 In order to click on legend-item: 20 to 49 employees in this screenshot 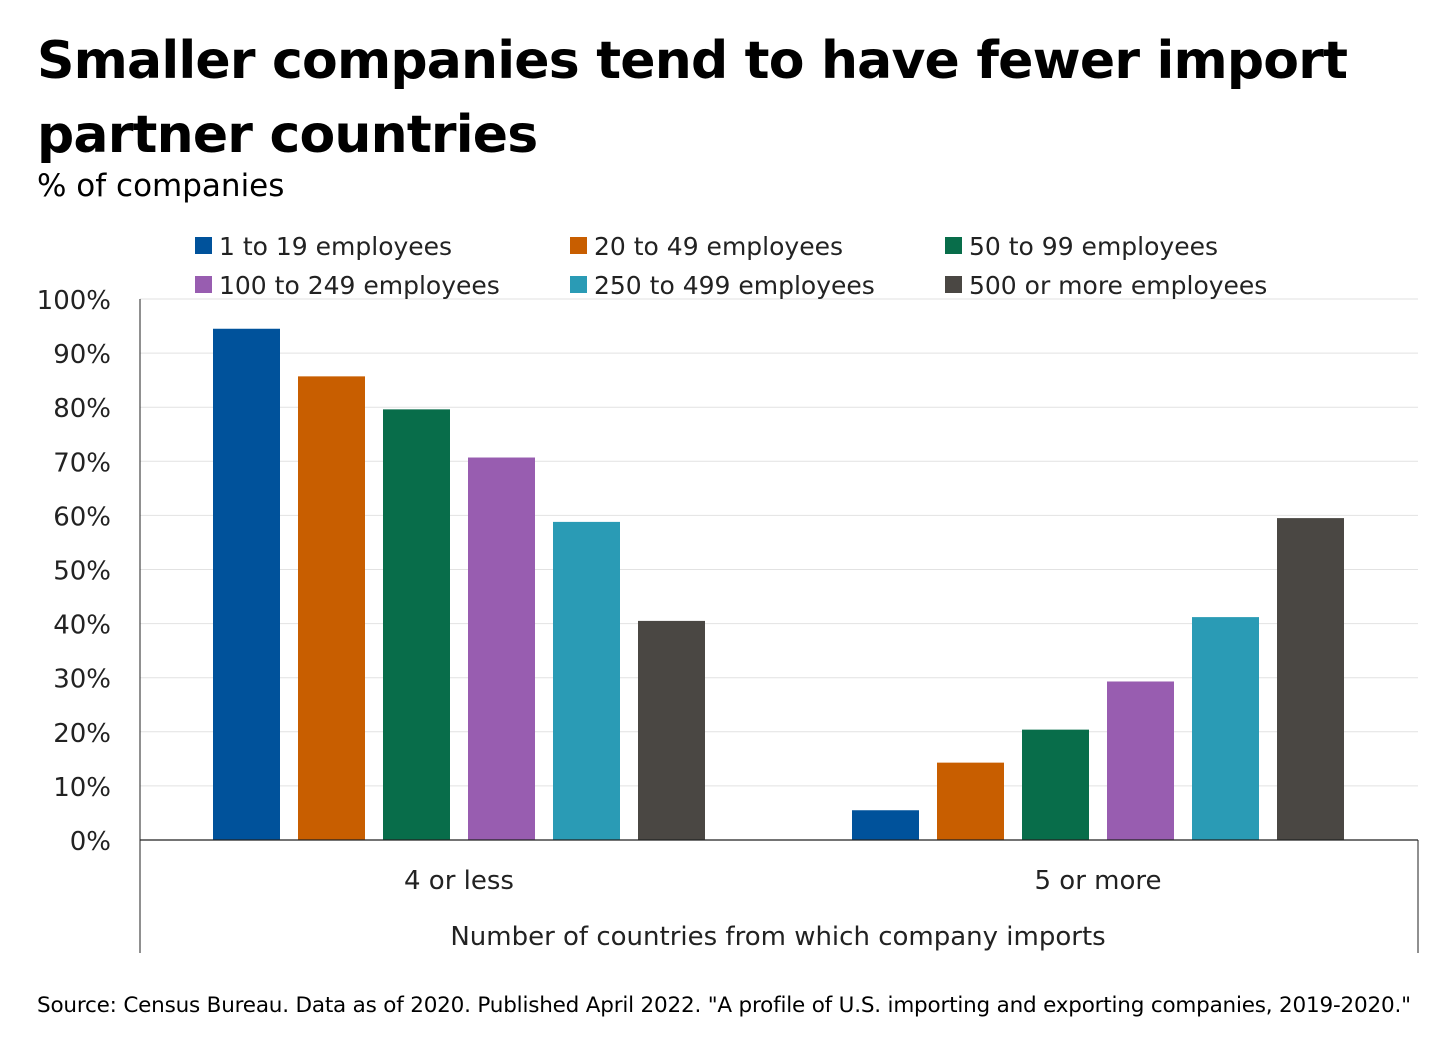, I will do `click(706, 246)`.